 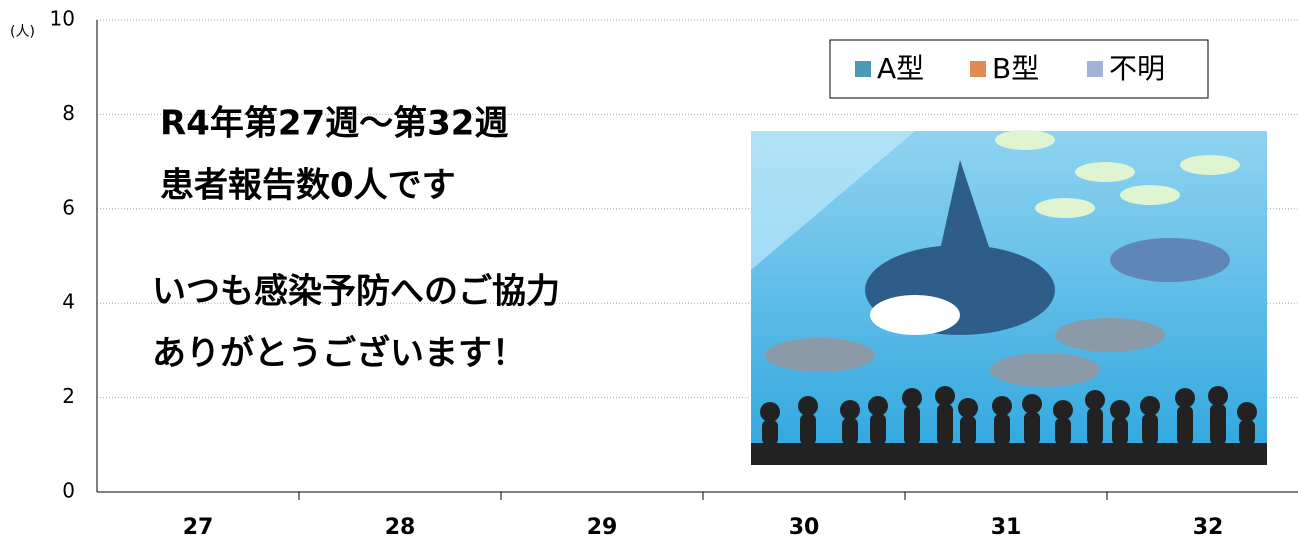 What do you see at coordinates (356, 292) in the screenshot?
I see `annotation: いつも感染予防へのご協力` at bounding box center [356, 292].